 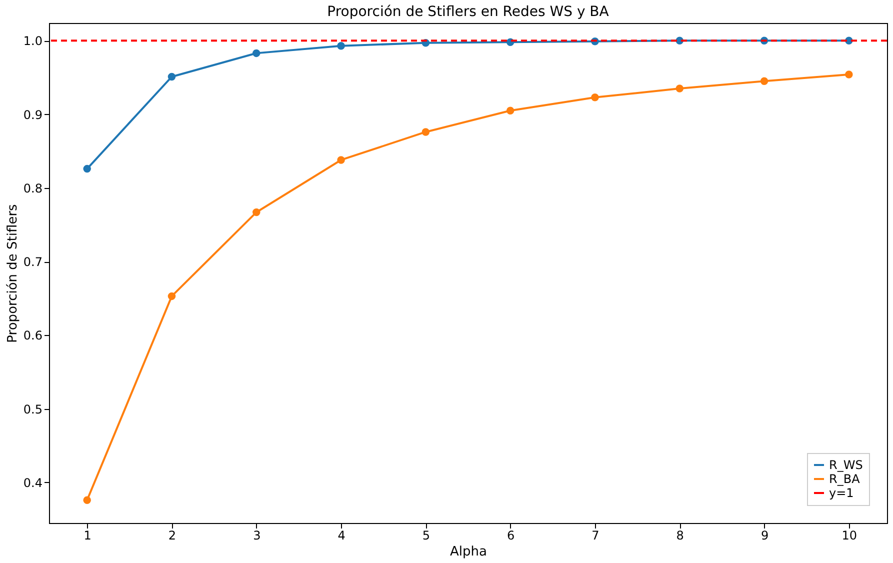 What do you see at coordinates (511, 535) in the screenshot?
I see `x-tick-label: 6` at bounding box center [511, 535].